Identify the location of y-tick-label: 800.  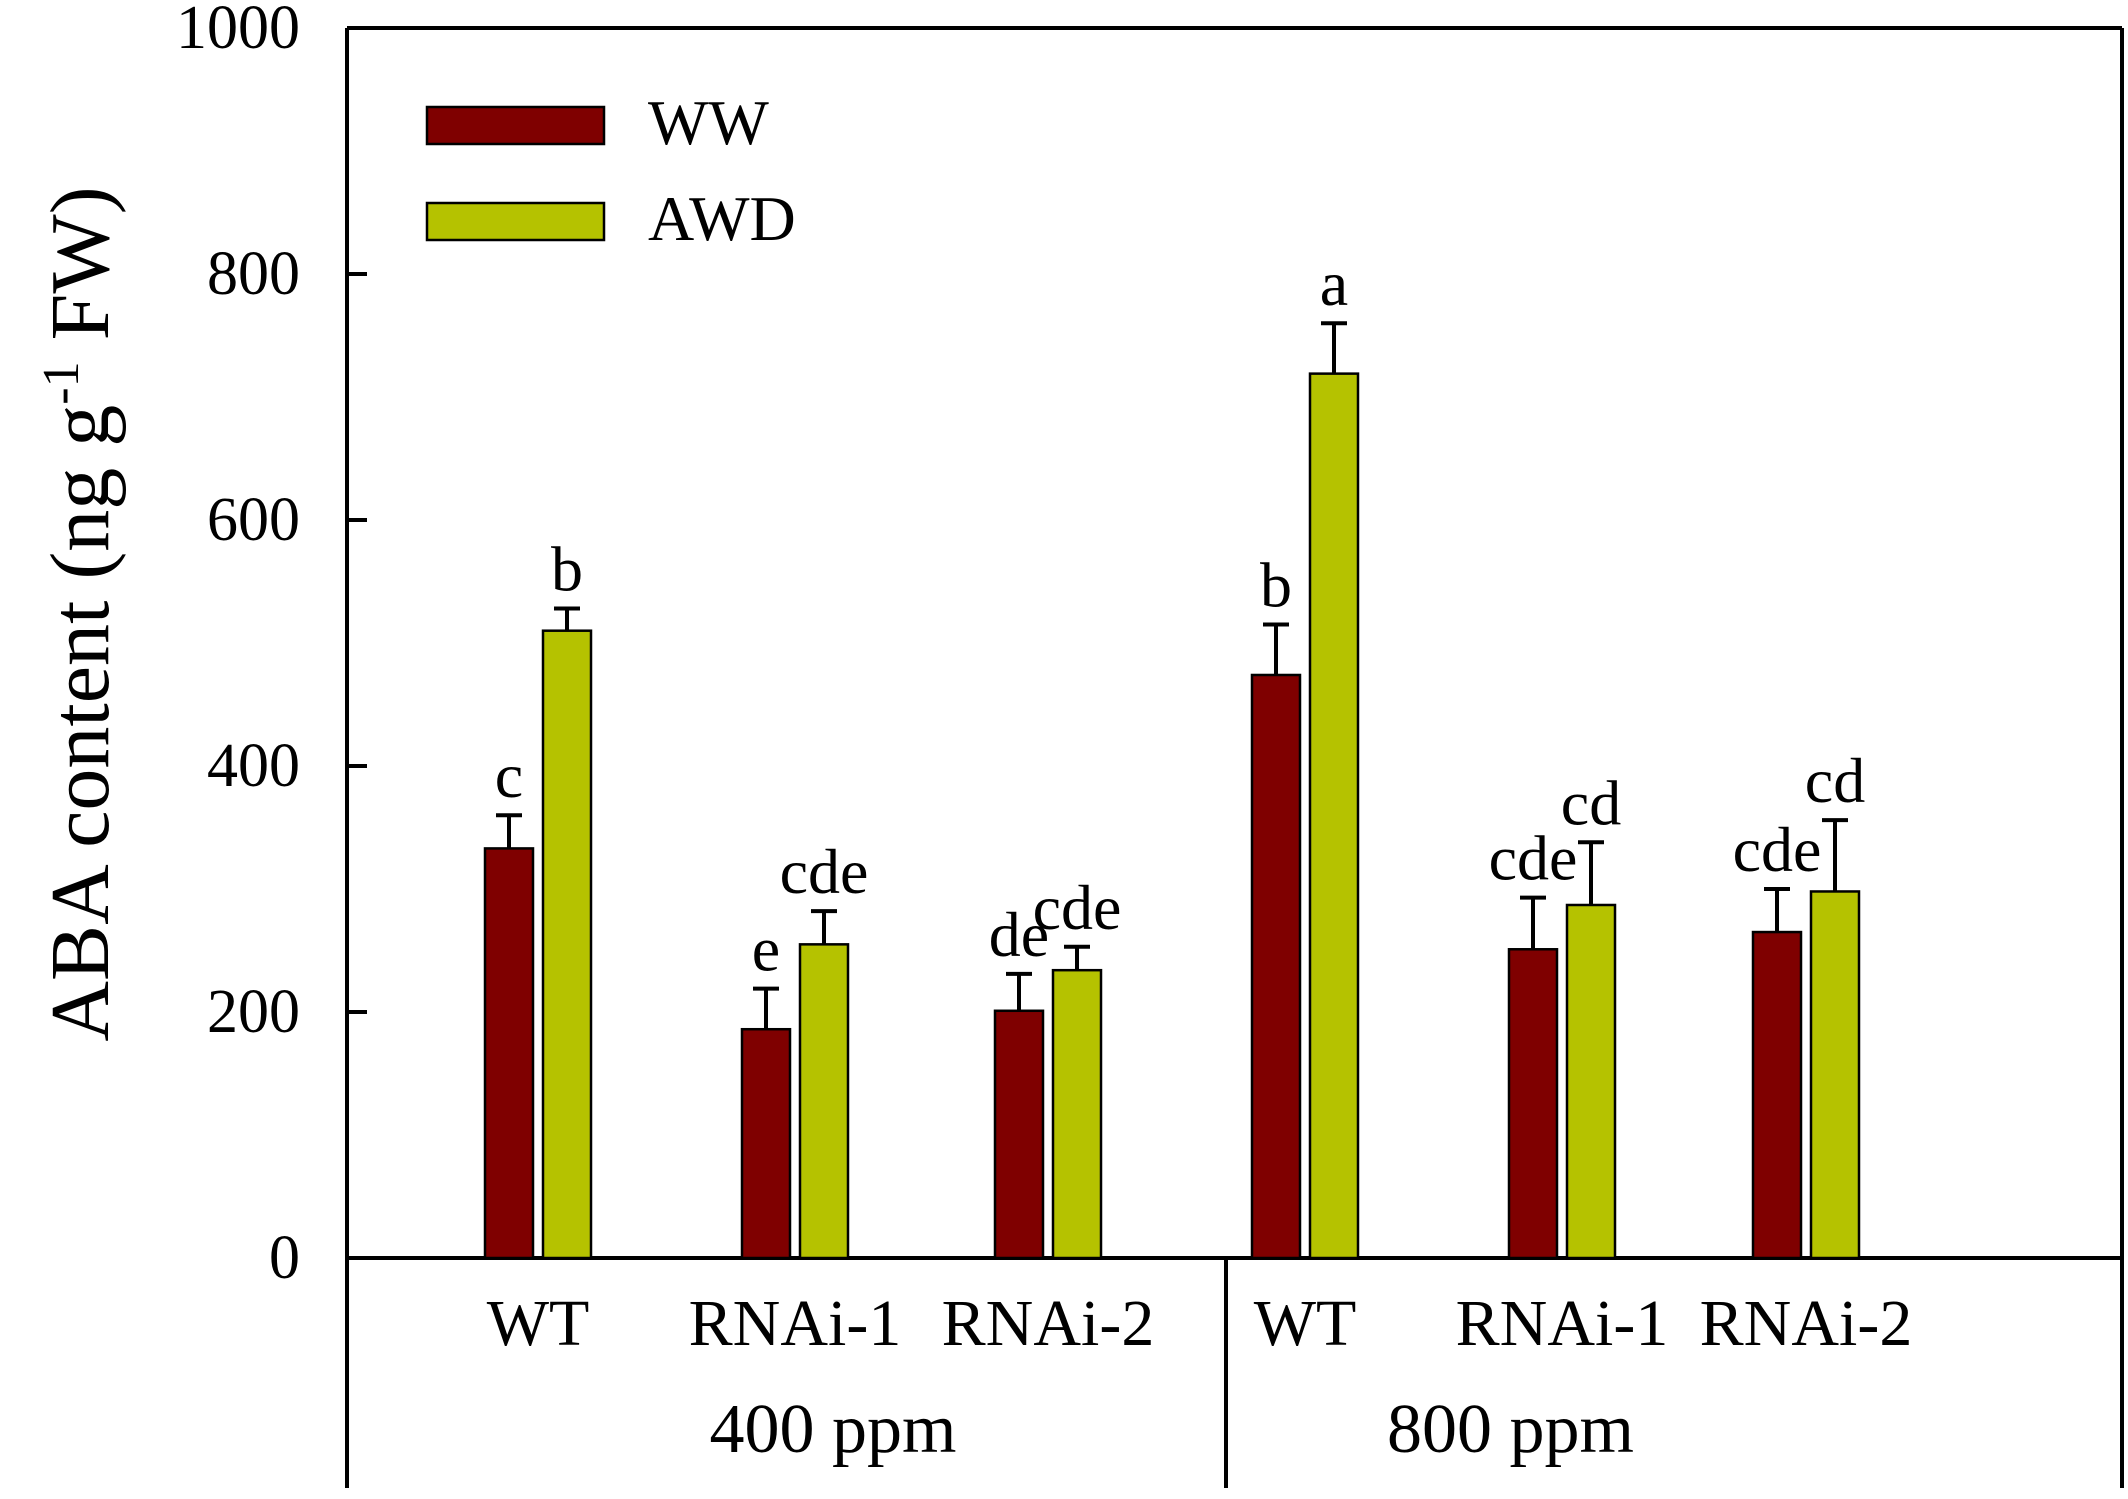
(253, 274).